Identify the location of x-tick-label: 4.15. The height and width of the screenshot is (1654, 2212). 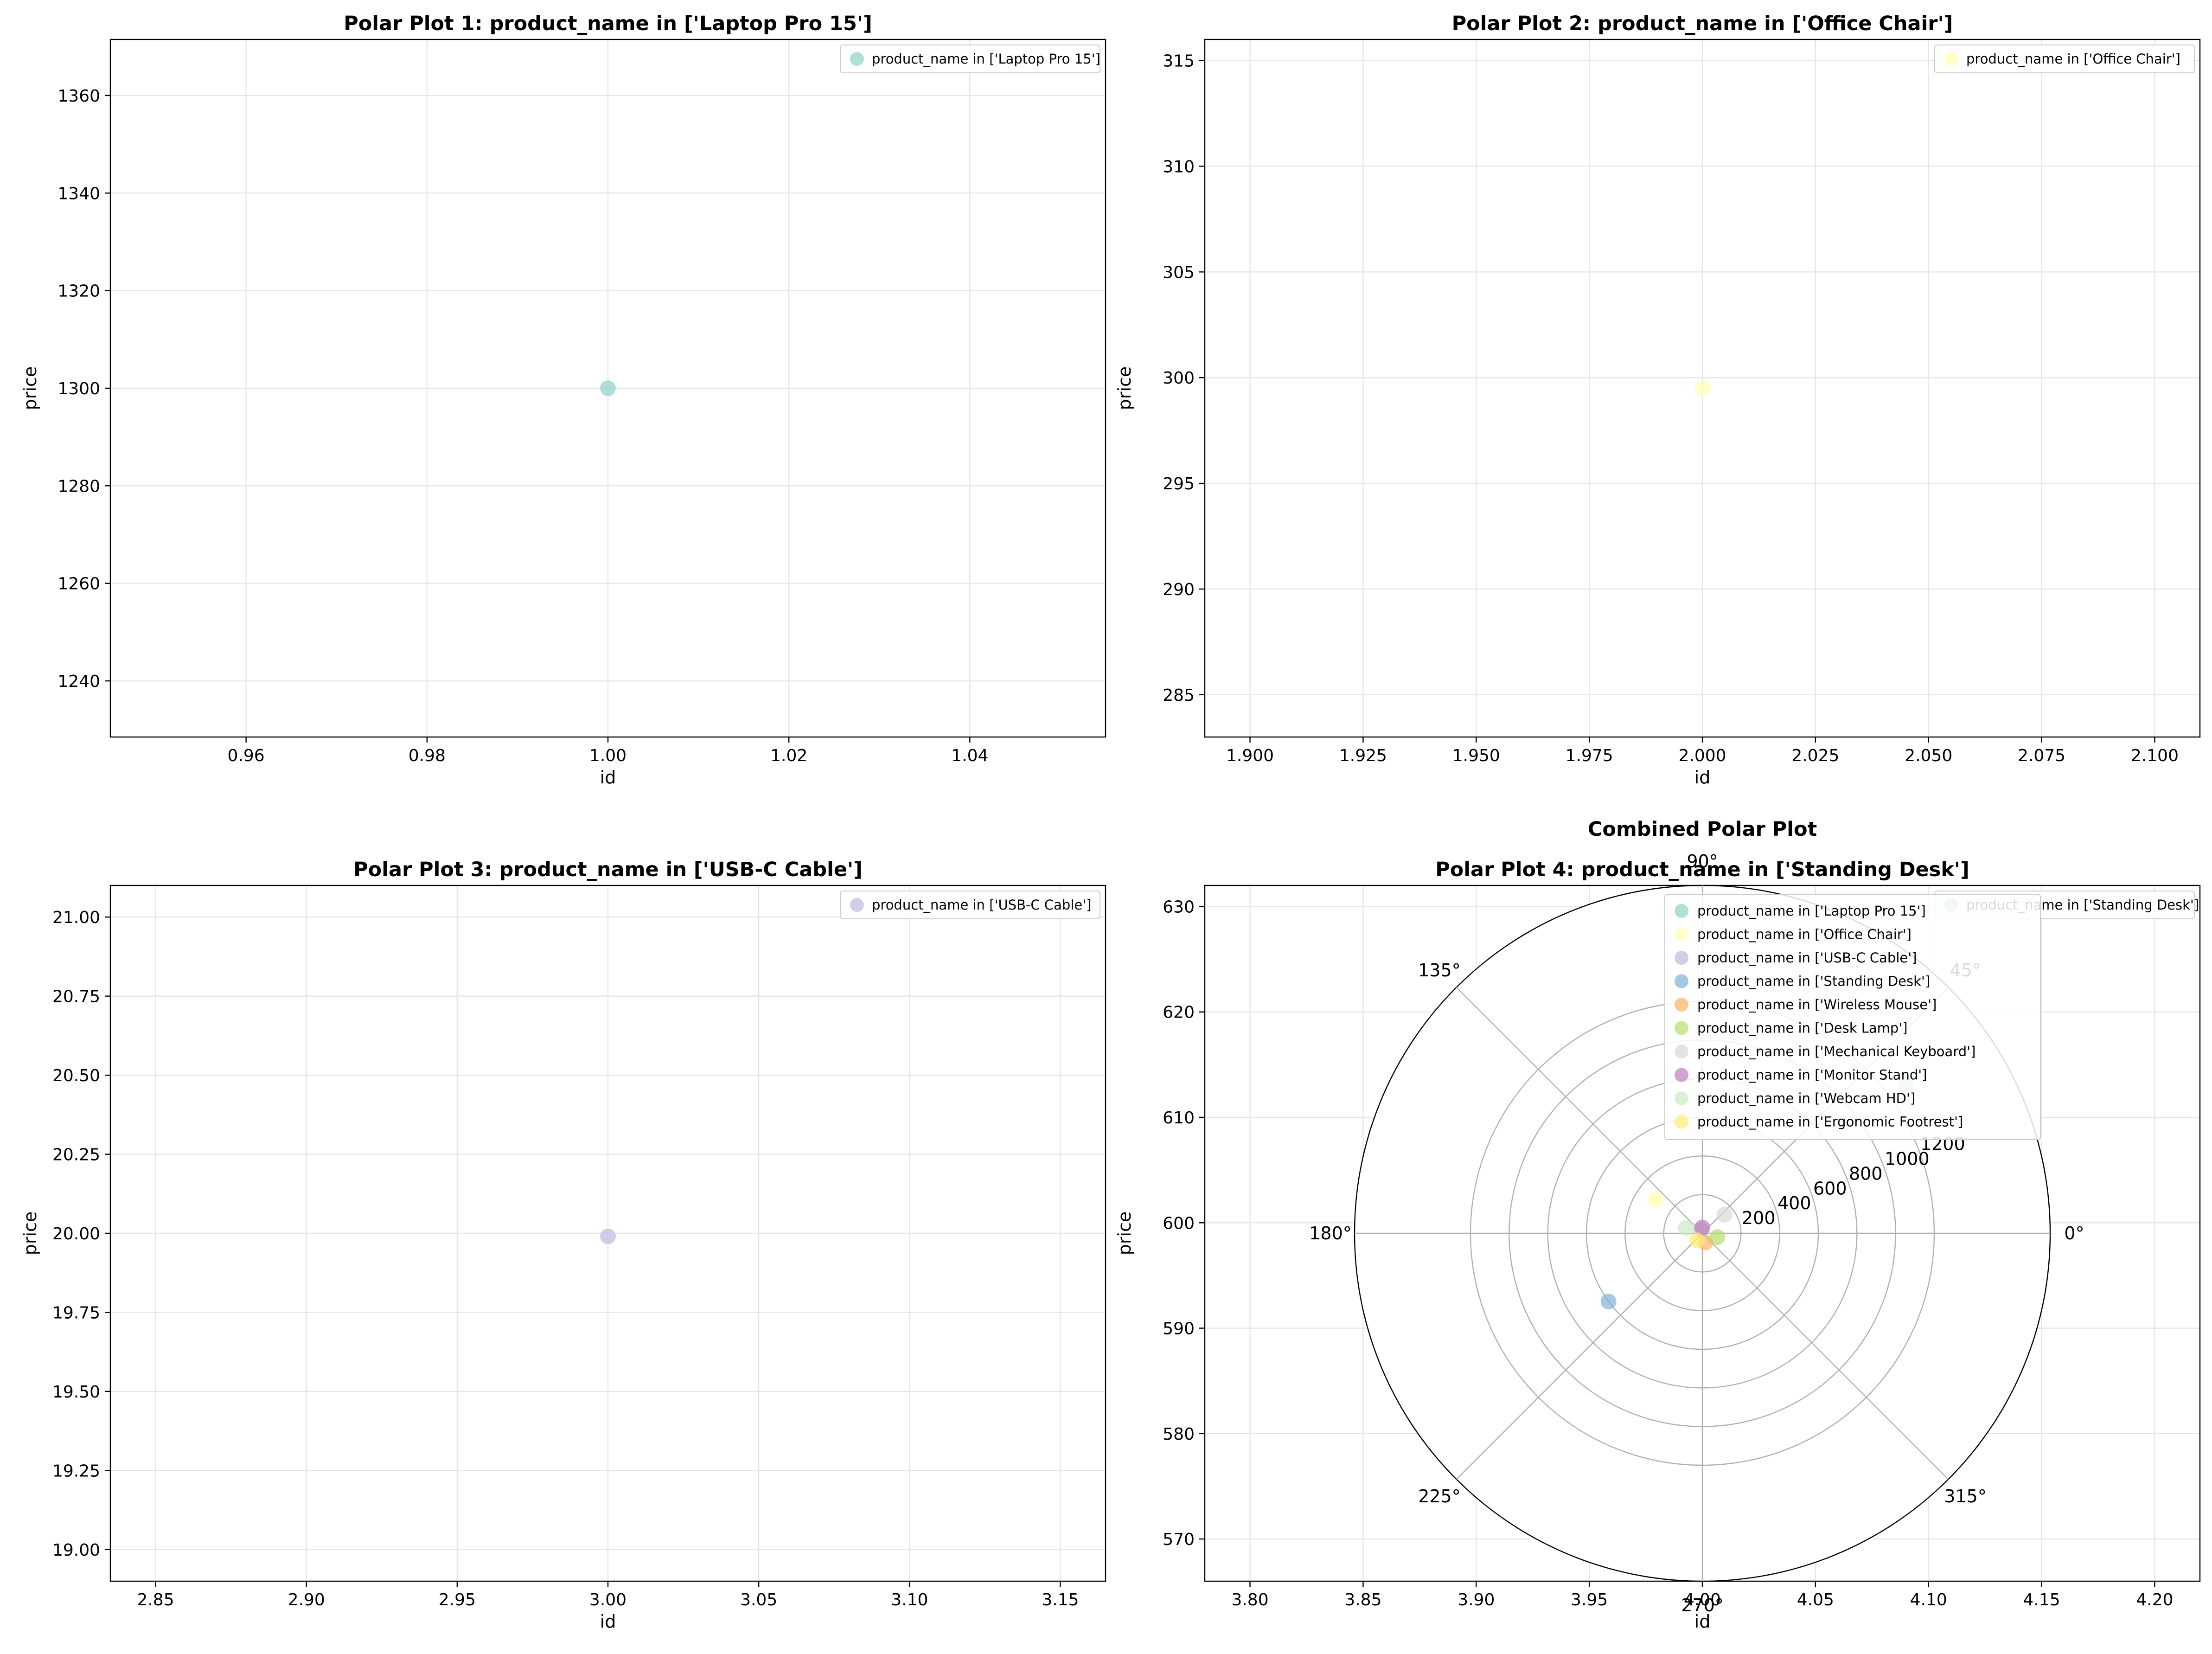
(2041, 1599).